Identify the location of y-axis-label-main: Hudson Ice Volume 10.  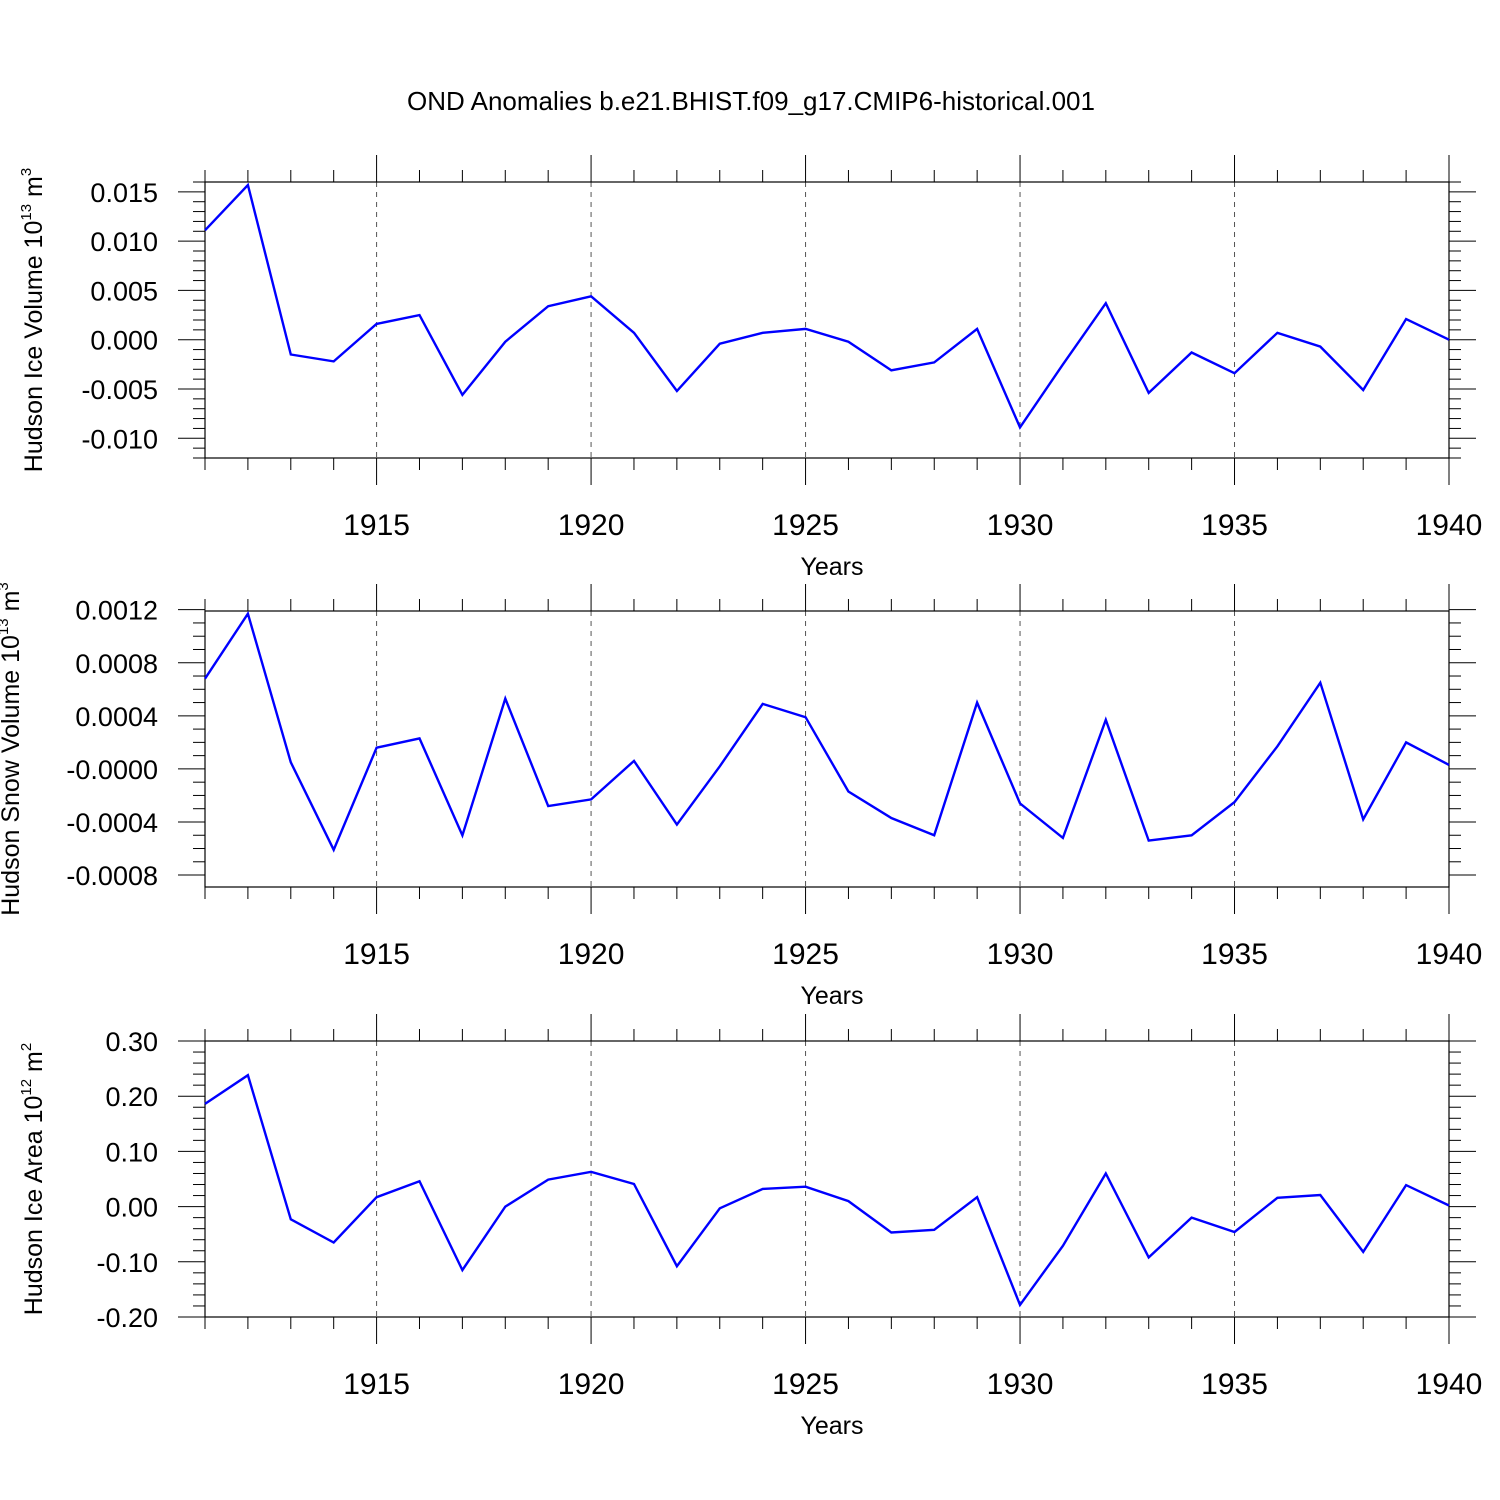
(34, 347).